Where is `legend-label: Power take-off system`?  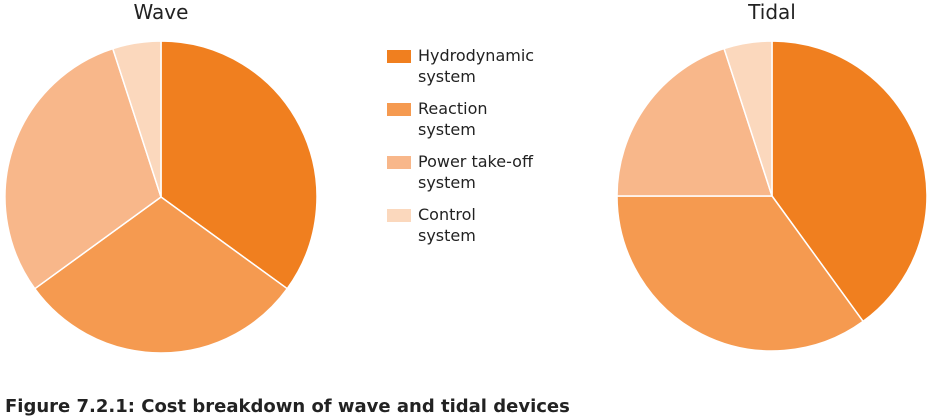 legend-label: Power take-off system is located at coordinates (476, 172).